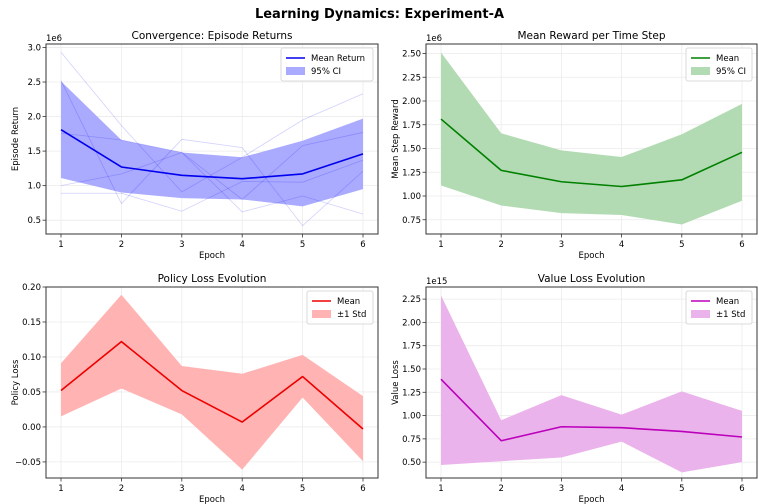  What do you see at coordinates (16, 382) in the screenshot?
I see `y-axis-label: Policy Loss` at bounding box center [16, 382].